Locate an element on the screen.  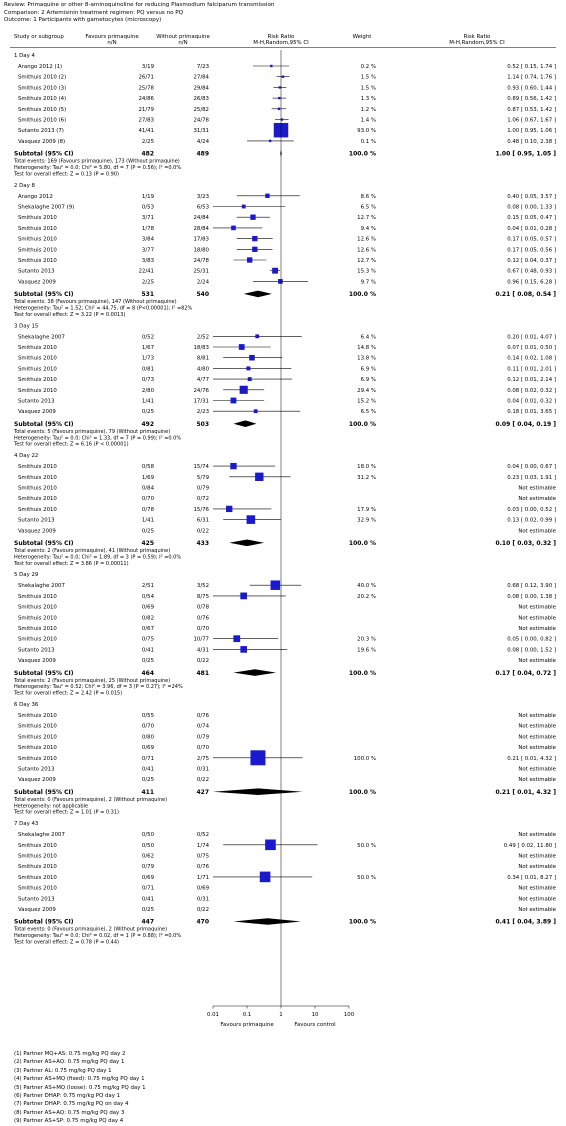
col-header-ctrl-sub: n/N is located at coordinates (182, 43).